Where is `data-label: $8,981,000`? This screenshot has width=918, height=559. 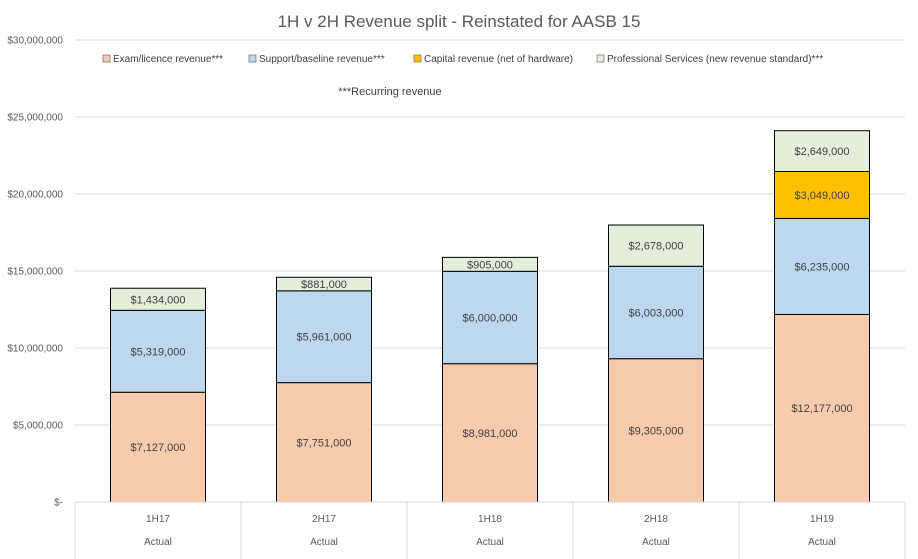 data-label: $8,981,000 is located at coordinates (489, 434).